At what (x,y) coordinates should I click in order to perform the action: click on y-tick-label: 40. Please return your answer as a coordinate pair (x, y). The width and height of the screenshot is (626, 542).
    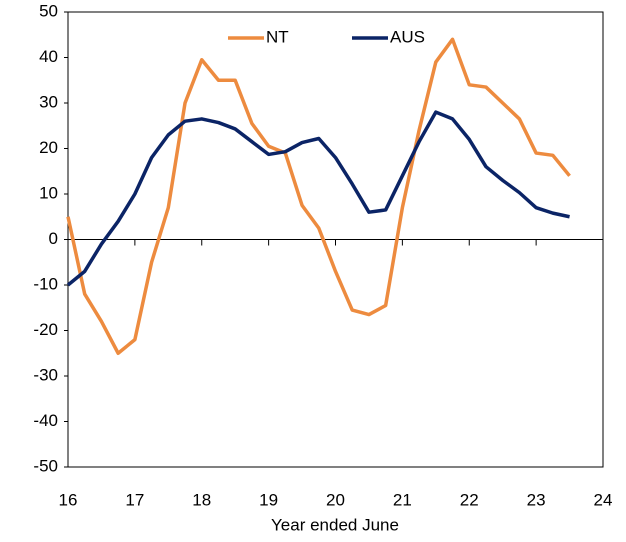
    Looking at the image, I should click on (48, 56).